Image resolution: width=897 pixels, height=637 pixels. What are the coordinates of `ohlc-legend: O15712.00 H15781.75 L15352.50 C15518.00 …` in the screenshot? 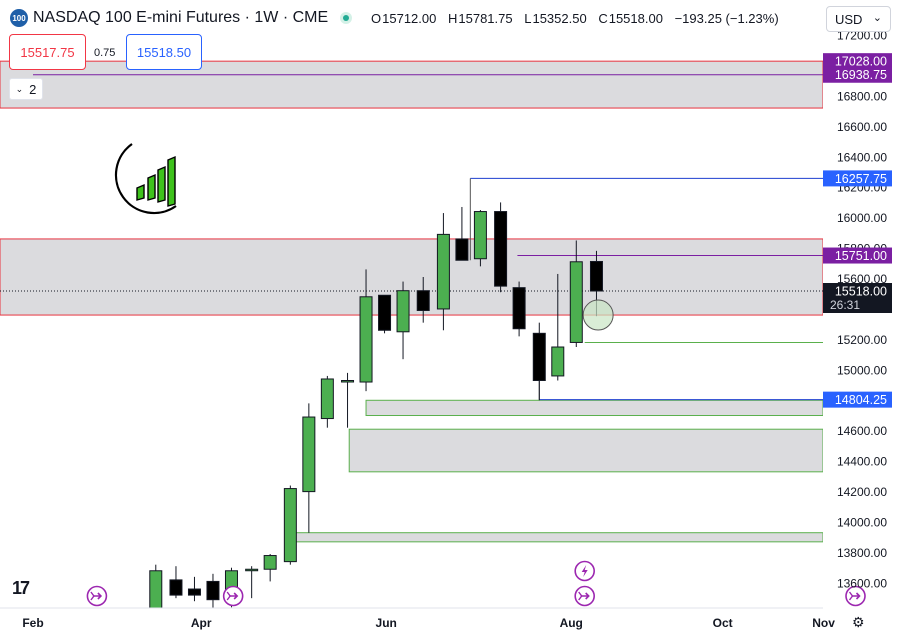 It's located at (575, 18).